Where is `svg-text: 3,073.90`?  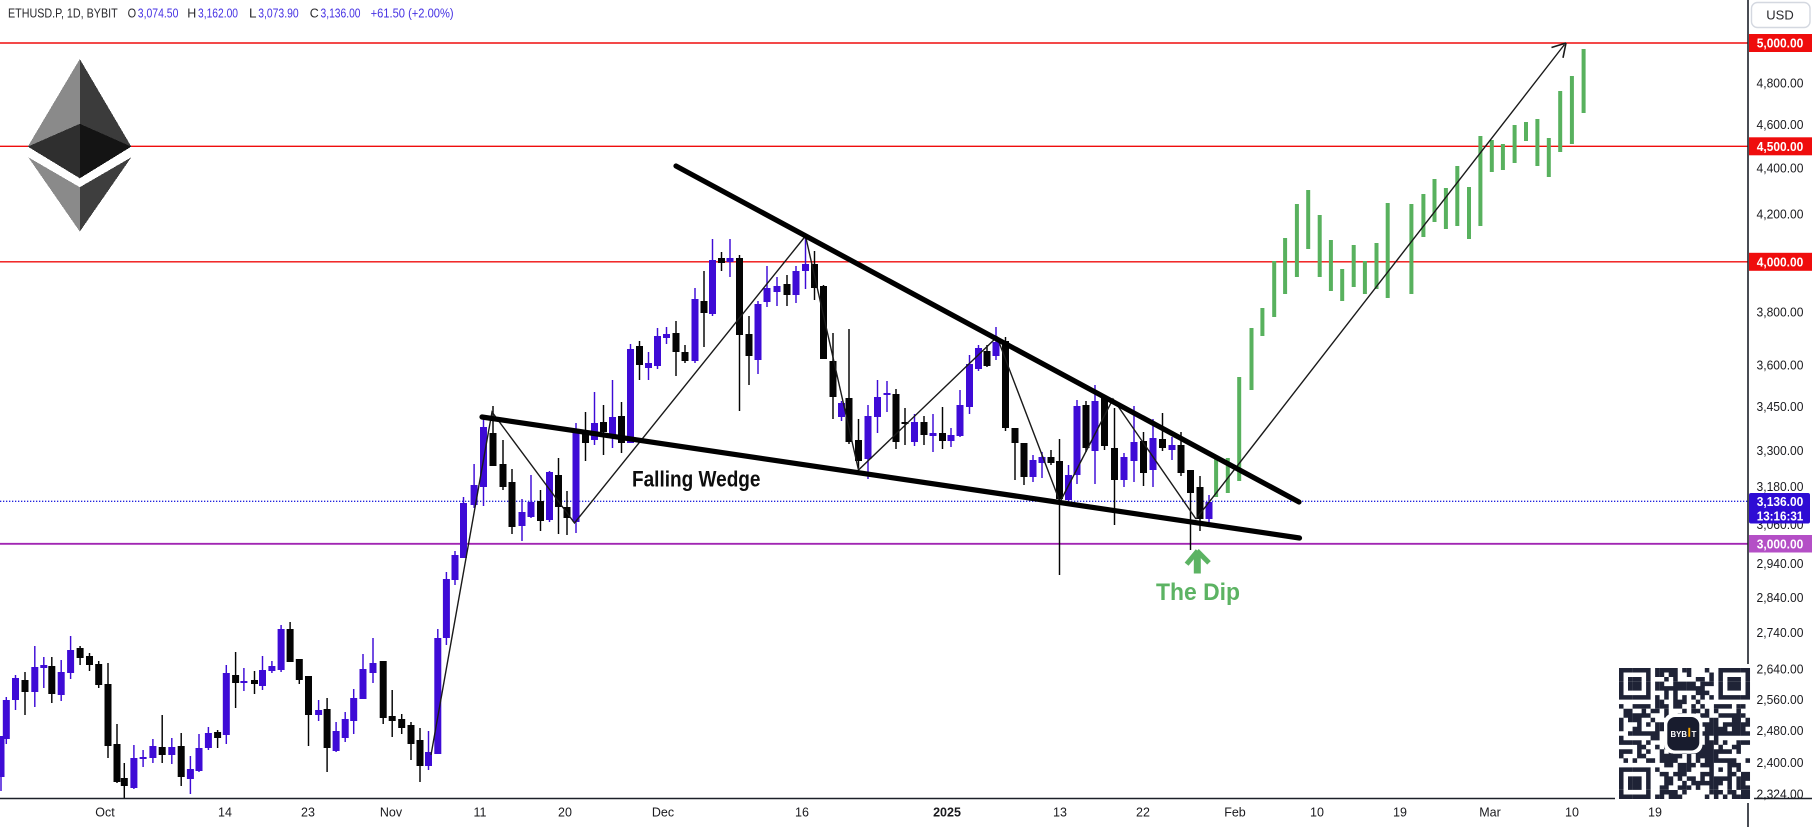 svg-text: 3,073.90 is located at coordinates (278, 14).